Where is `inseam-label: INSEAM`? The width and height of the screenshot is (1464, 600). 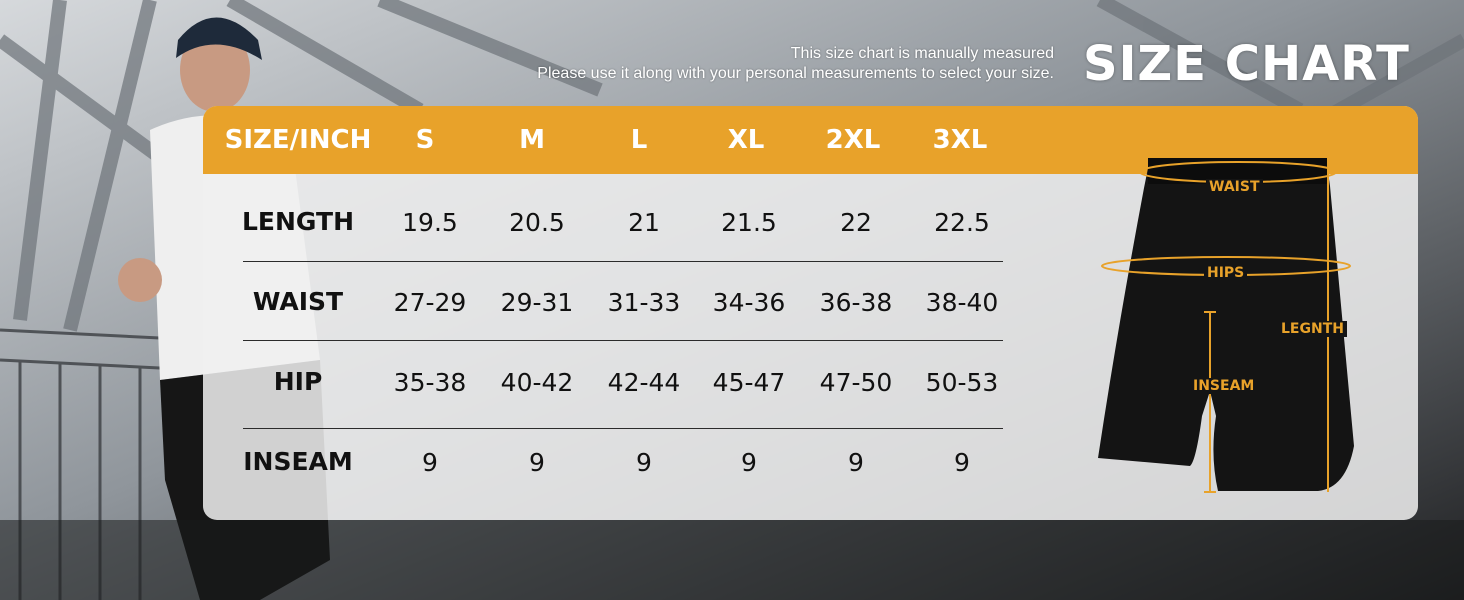
inseam-label: INSEAM is located at coordinates (1224, 386).